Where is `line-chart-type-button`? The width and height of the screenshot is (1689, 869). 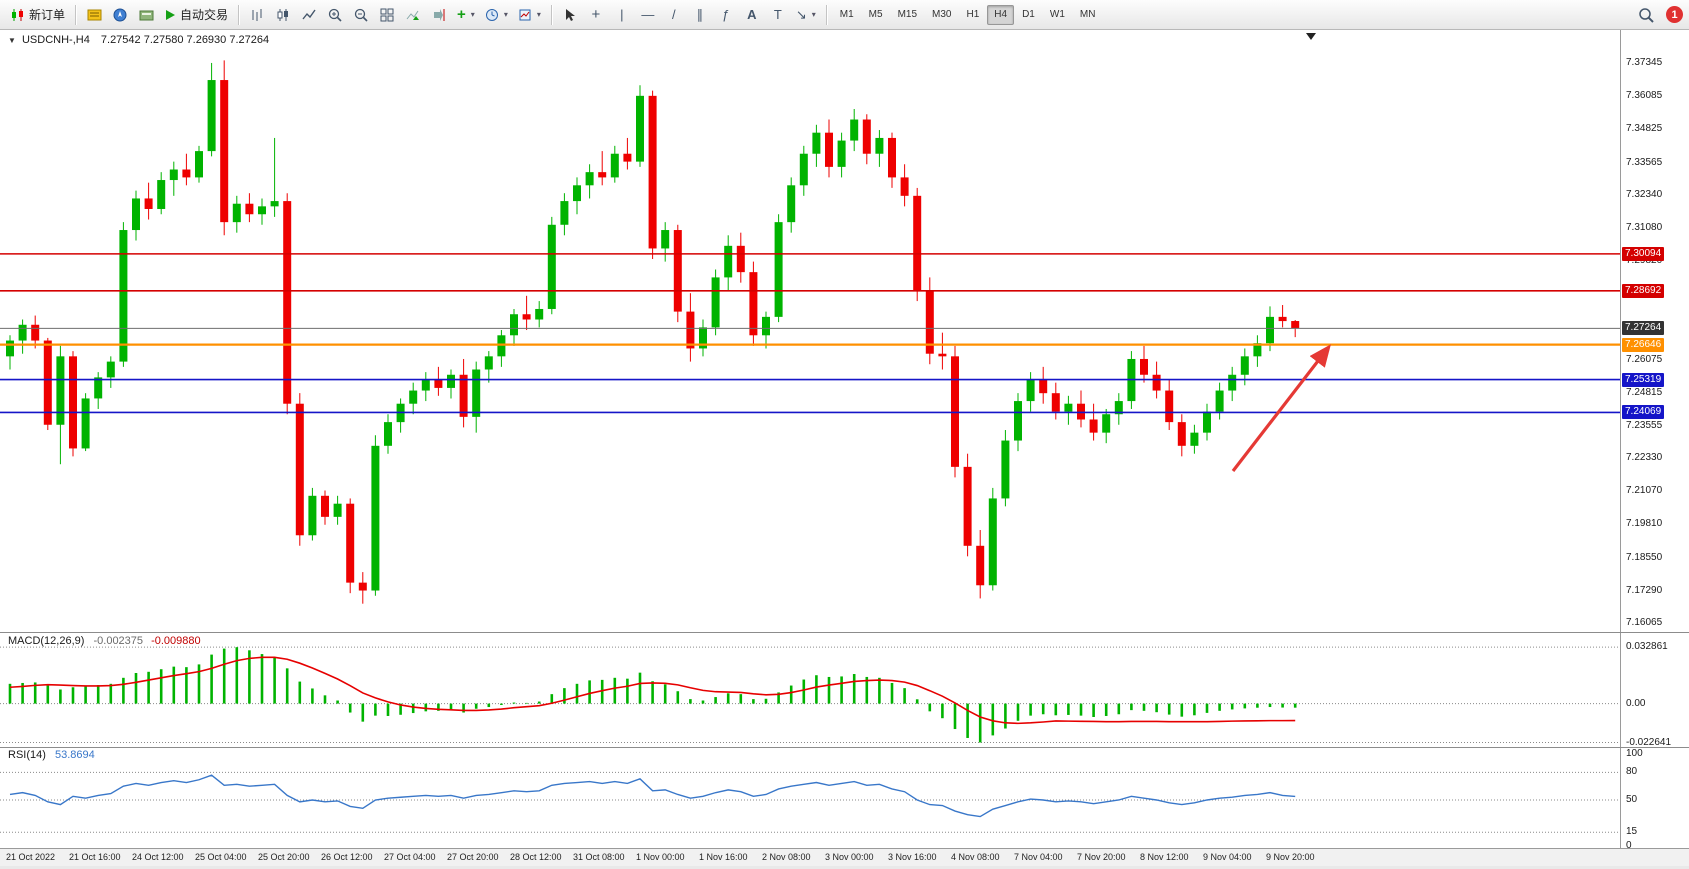 line-chart-type-button is located at coordinates (309, 15).